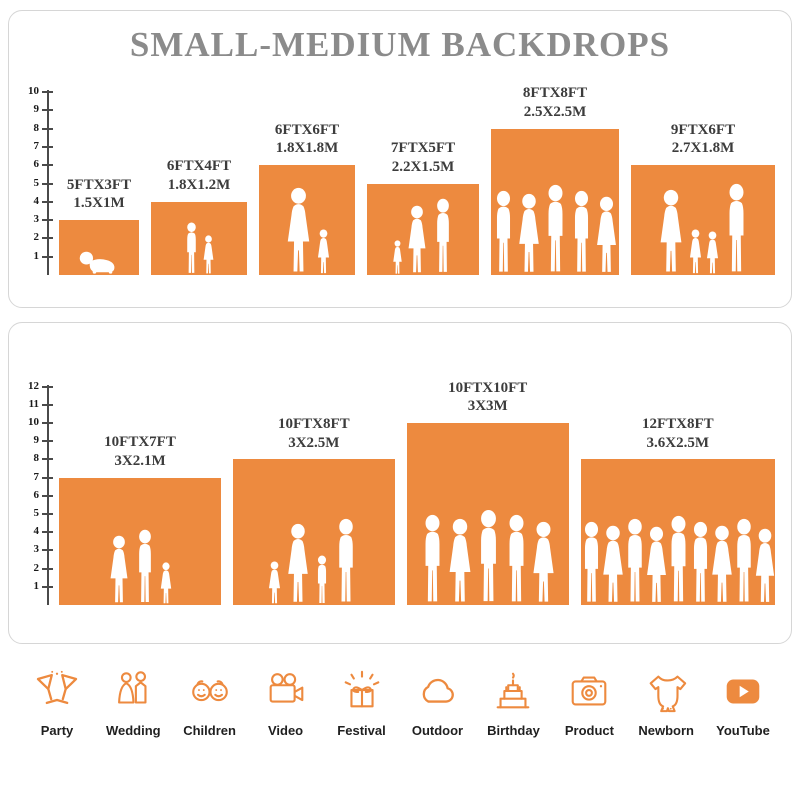 The height and width of the screenshot is (800, 800). Describe the element at coordinates (513, 691) in the screenshot. I see `birthday-icon` at that location.